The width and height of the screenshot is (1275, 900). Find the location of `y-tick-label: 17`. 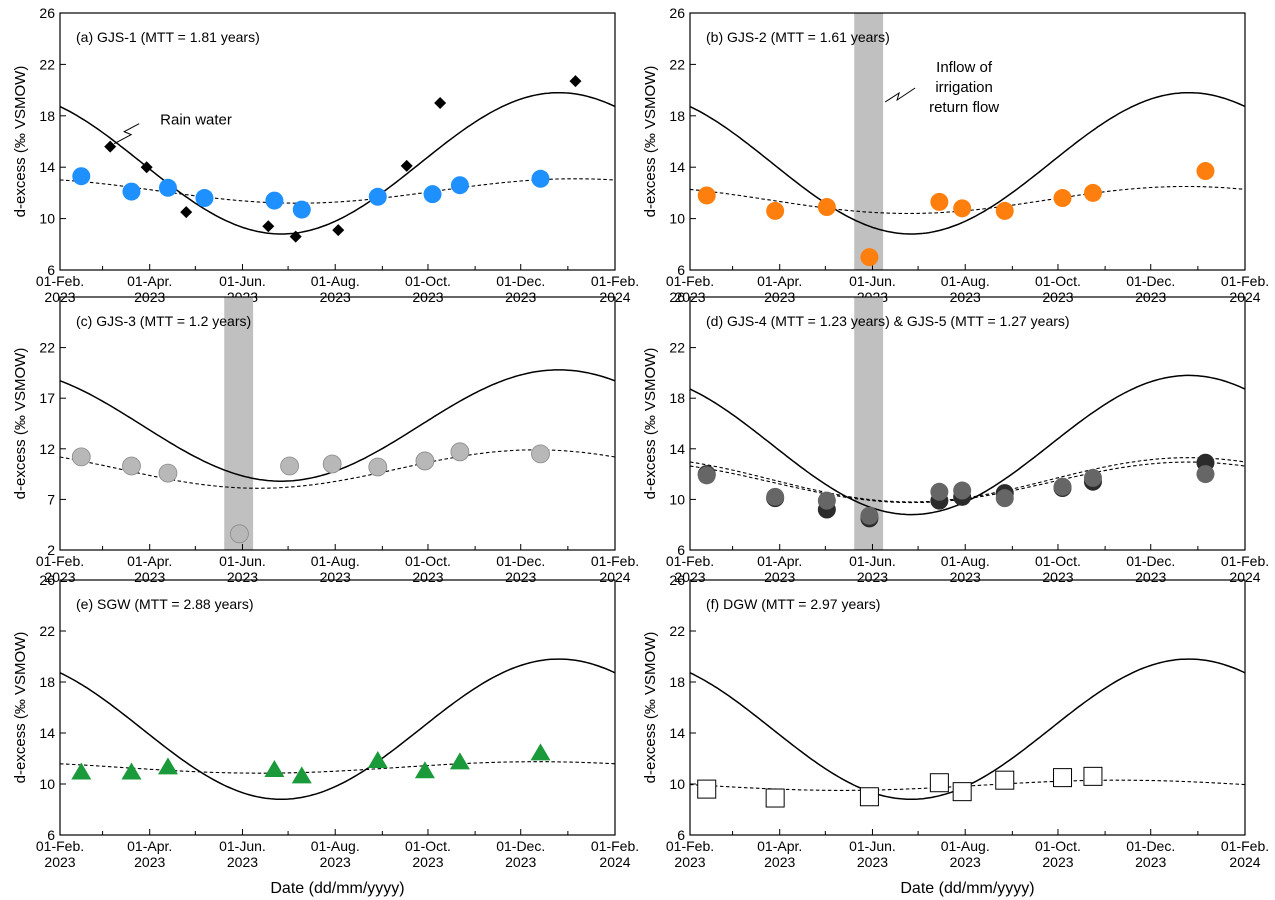

y-tick-label: 17 is located at coordinates (47, 398).